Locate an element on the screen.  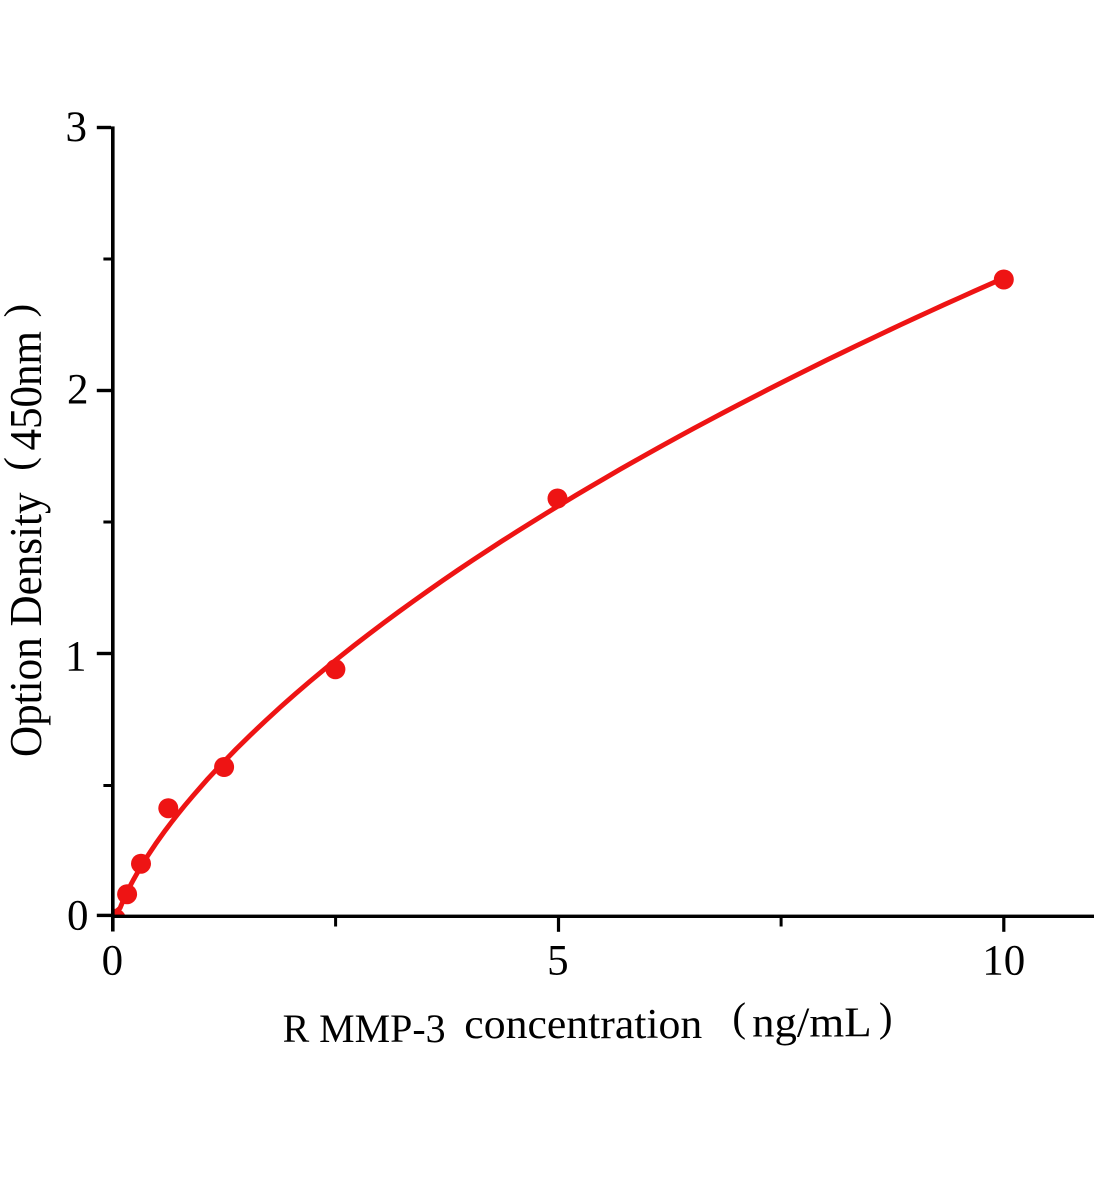
svg-text: R MMP-3 is located at coordinates (364, 1028).